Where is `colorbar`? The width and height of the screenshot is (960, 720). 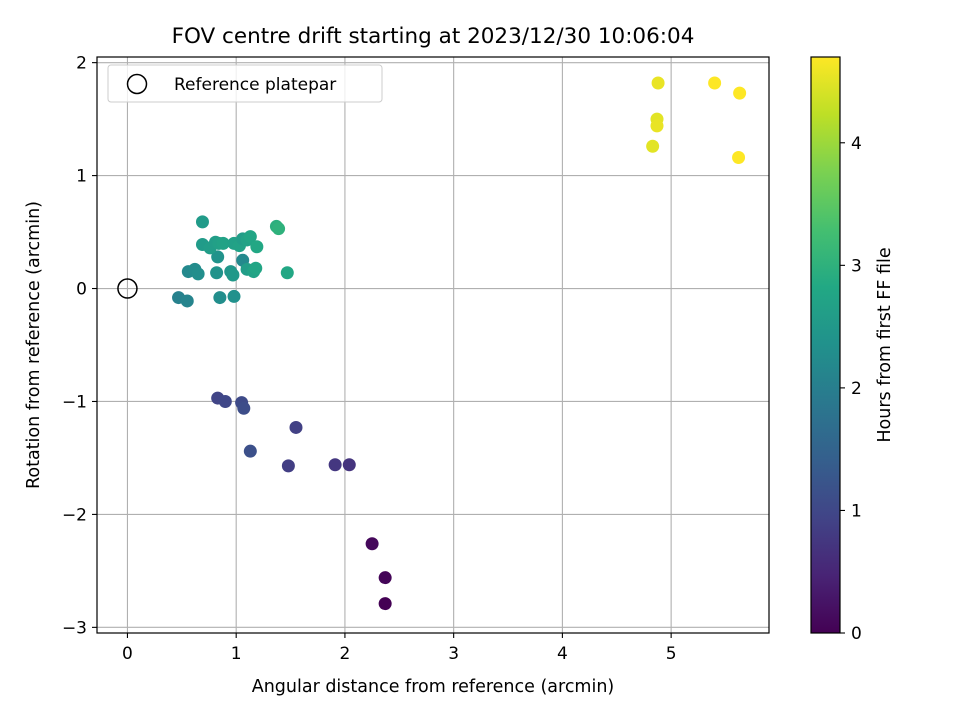
colorbar is located at coordinates (825, 345).